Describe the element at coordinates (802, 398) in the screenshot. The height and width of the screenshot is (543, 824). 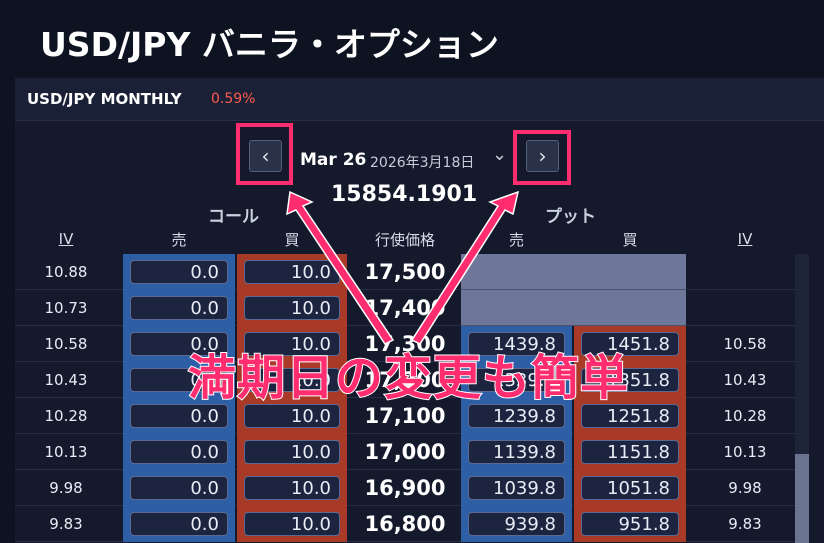
I see `scrollbar` at that location.